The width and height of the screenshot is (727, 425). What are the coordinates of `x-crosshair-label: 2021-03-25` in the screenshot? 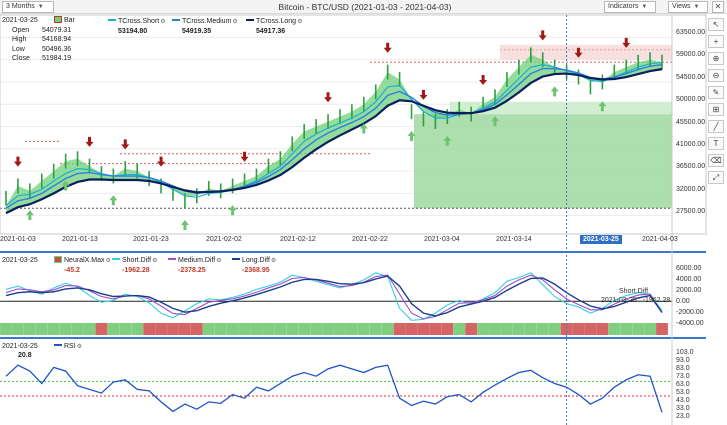 It's located at (601, 239).